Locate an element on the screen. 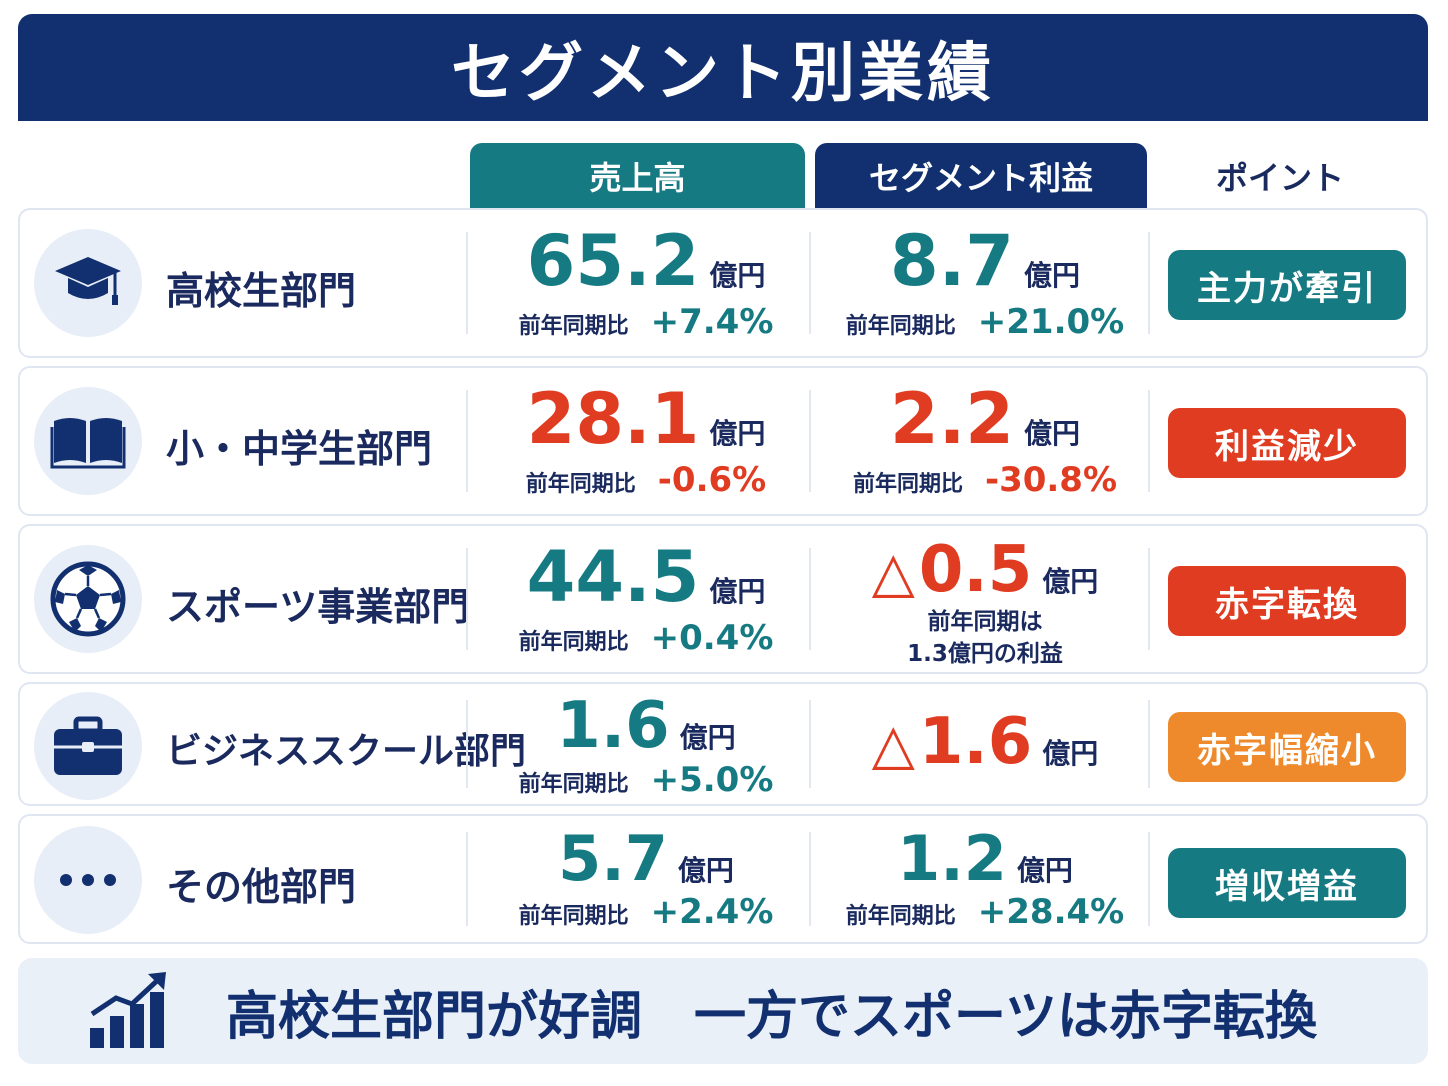 The height and width of the screenshot is (1086, 1448). yoy-value: +21.0% is located at coordinates (1051, 322).